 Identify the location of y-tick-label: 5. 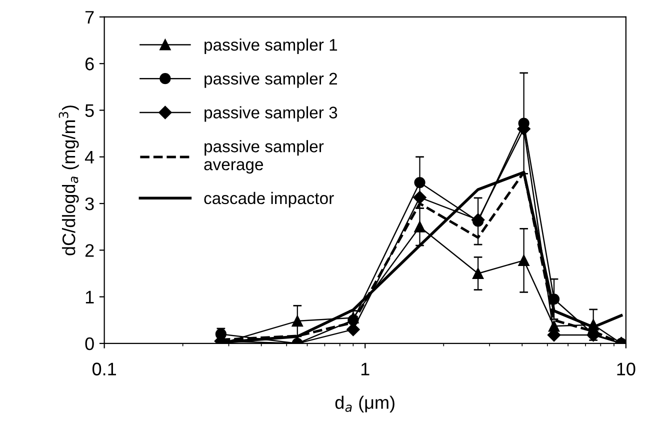
(89, 110).